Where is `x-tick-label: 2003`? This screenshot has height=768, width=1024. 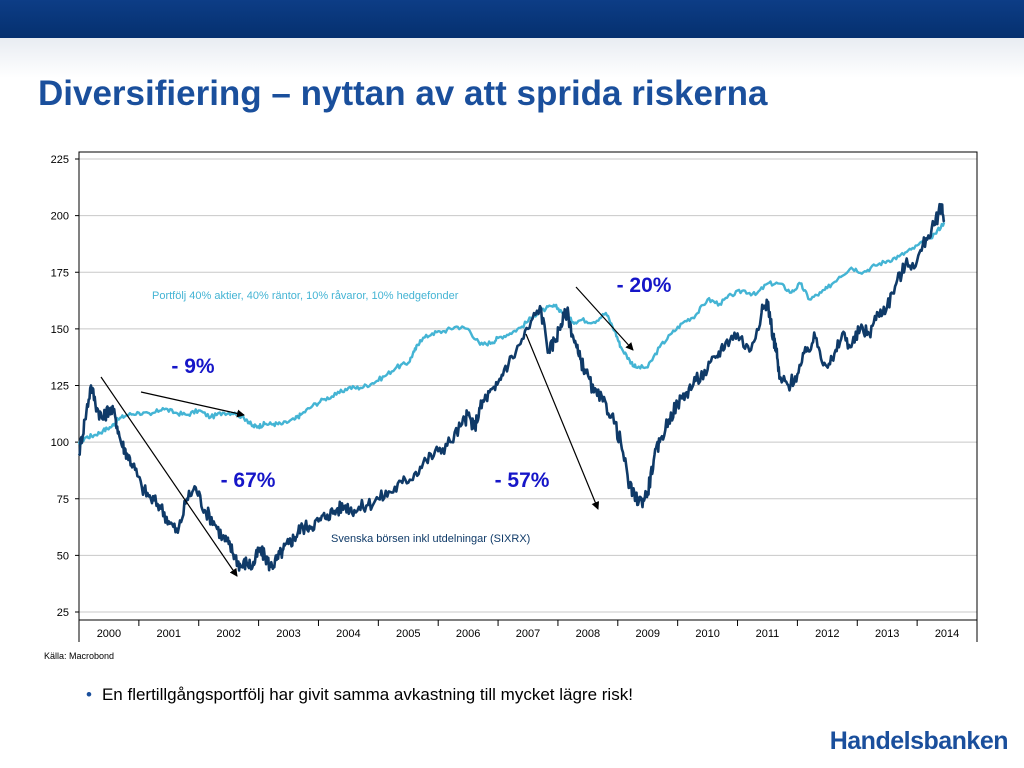
x-tick-label: 2003 is located at coordinates (288, 634).